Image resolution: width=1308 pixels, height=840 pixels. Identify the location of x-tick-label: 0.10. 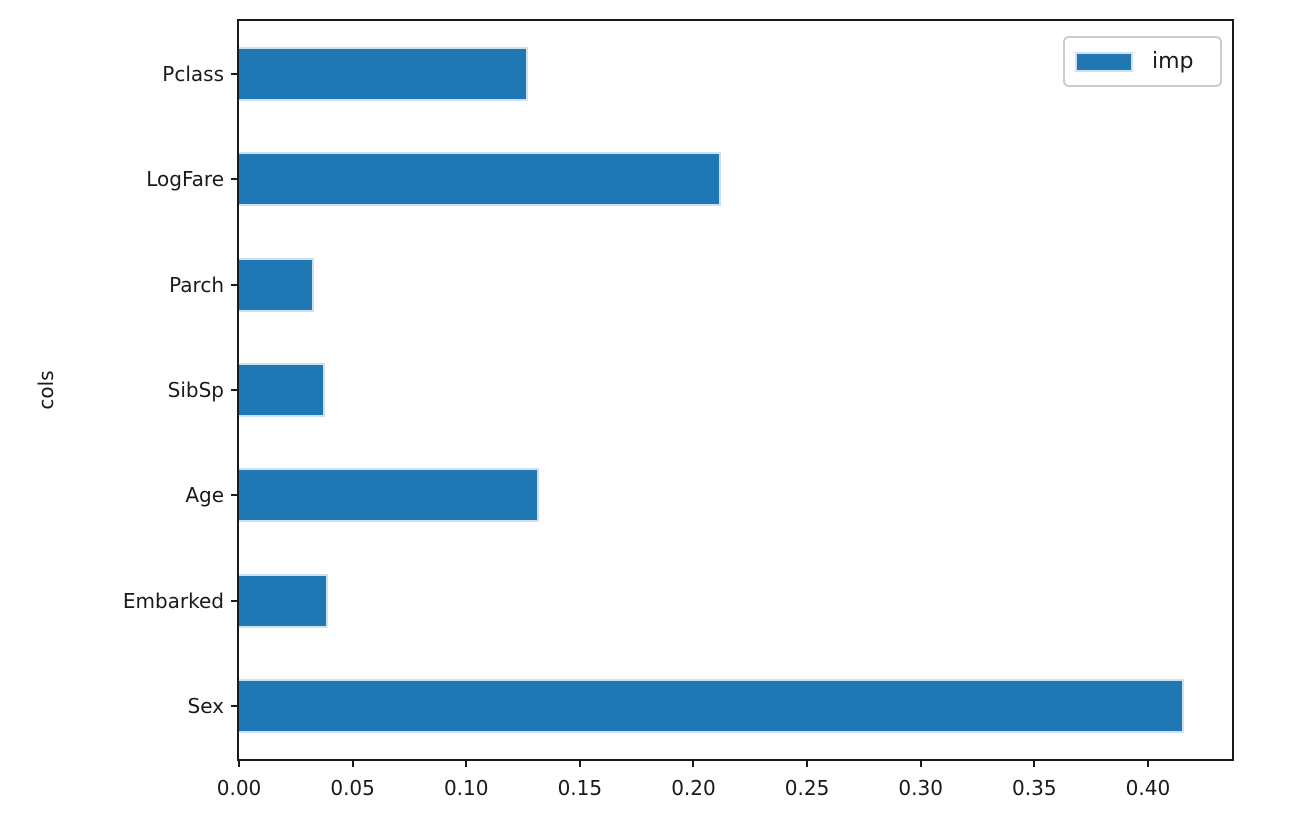
(466, 788).